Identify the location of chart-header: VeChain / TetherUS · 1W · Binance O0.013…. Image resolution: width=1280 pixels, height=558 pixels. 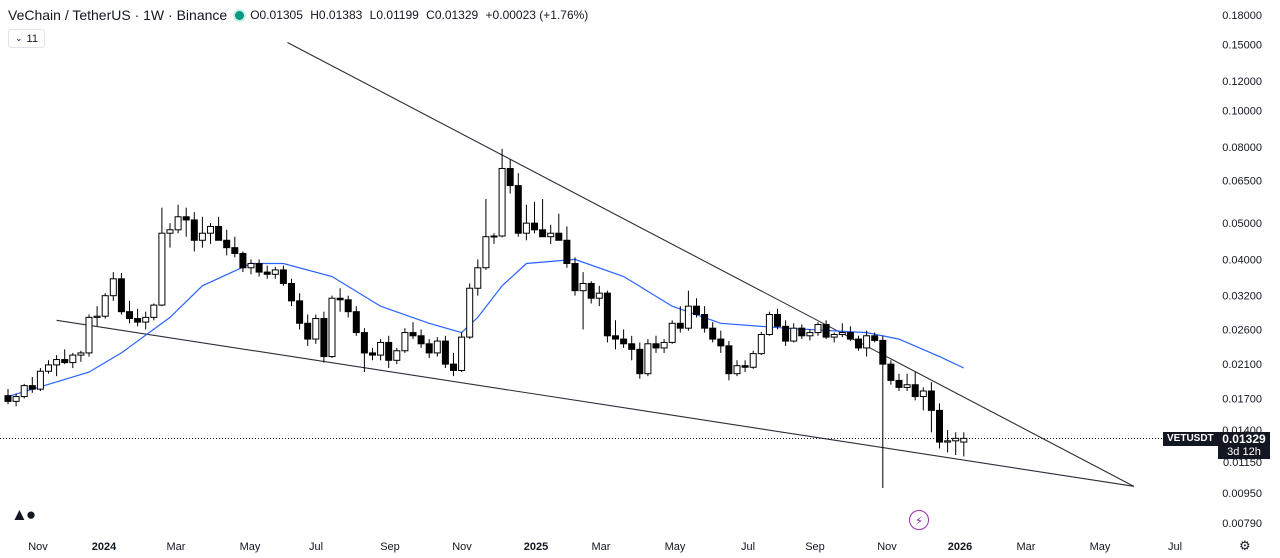
(300, 15).